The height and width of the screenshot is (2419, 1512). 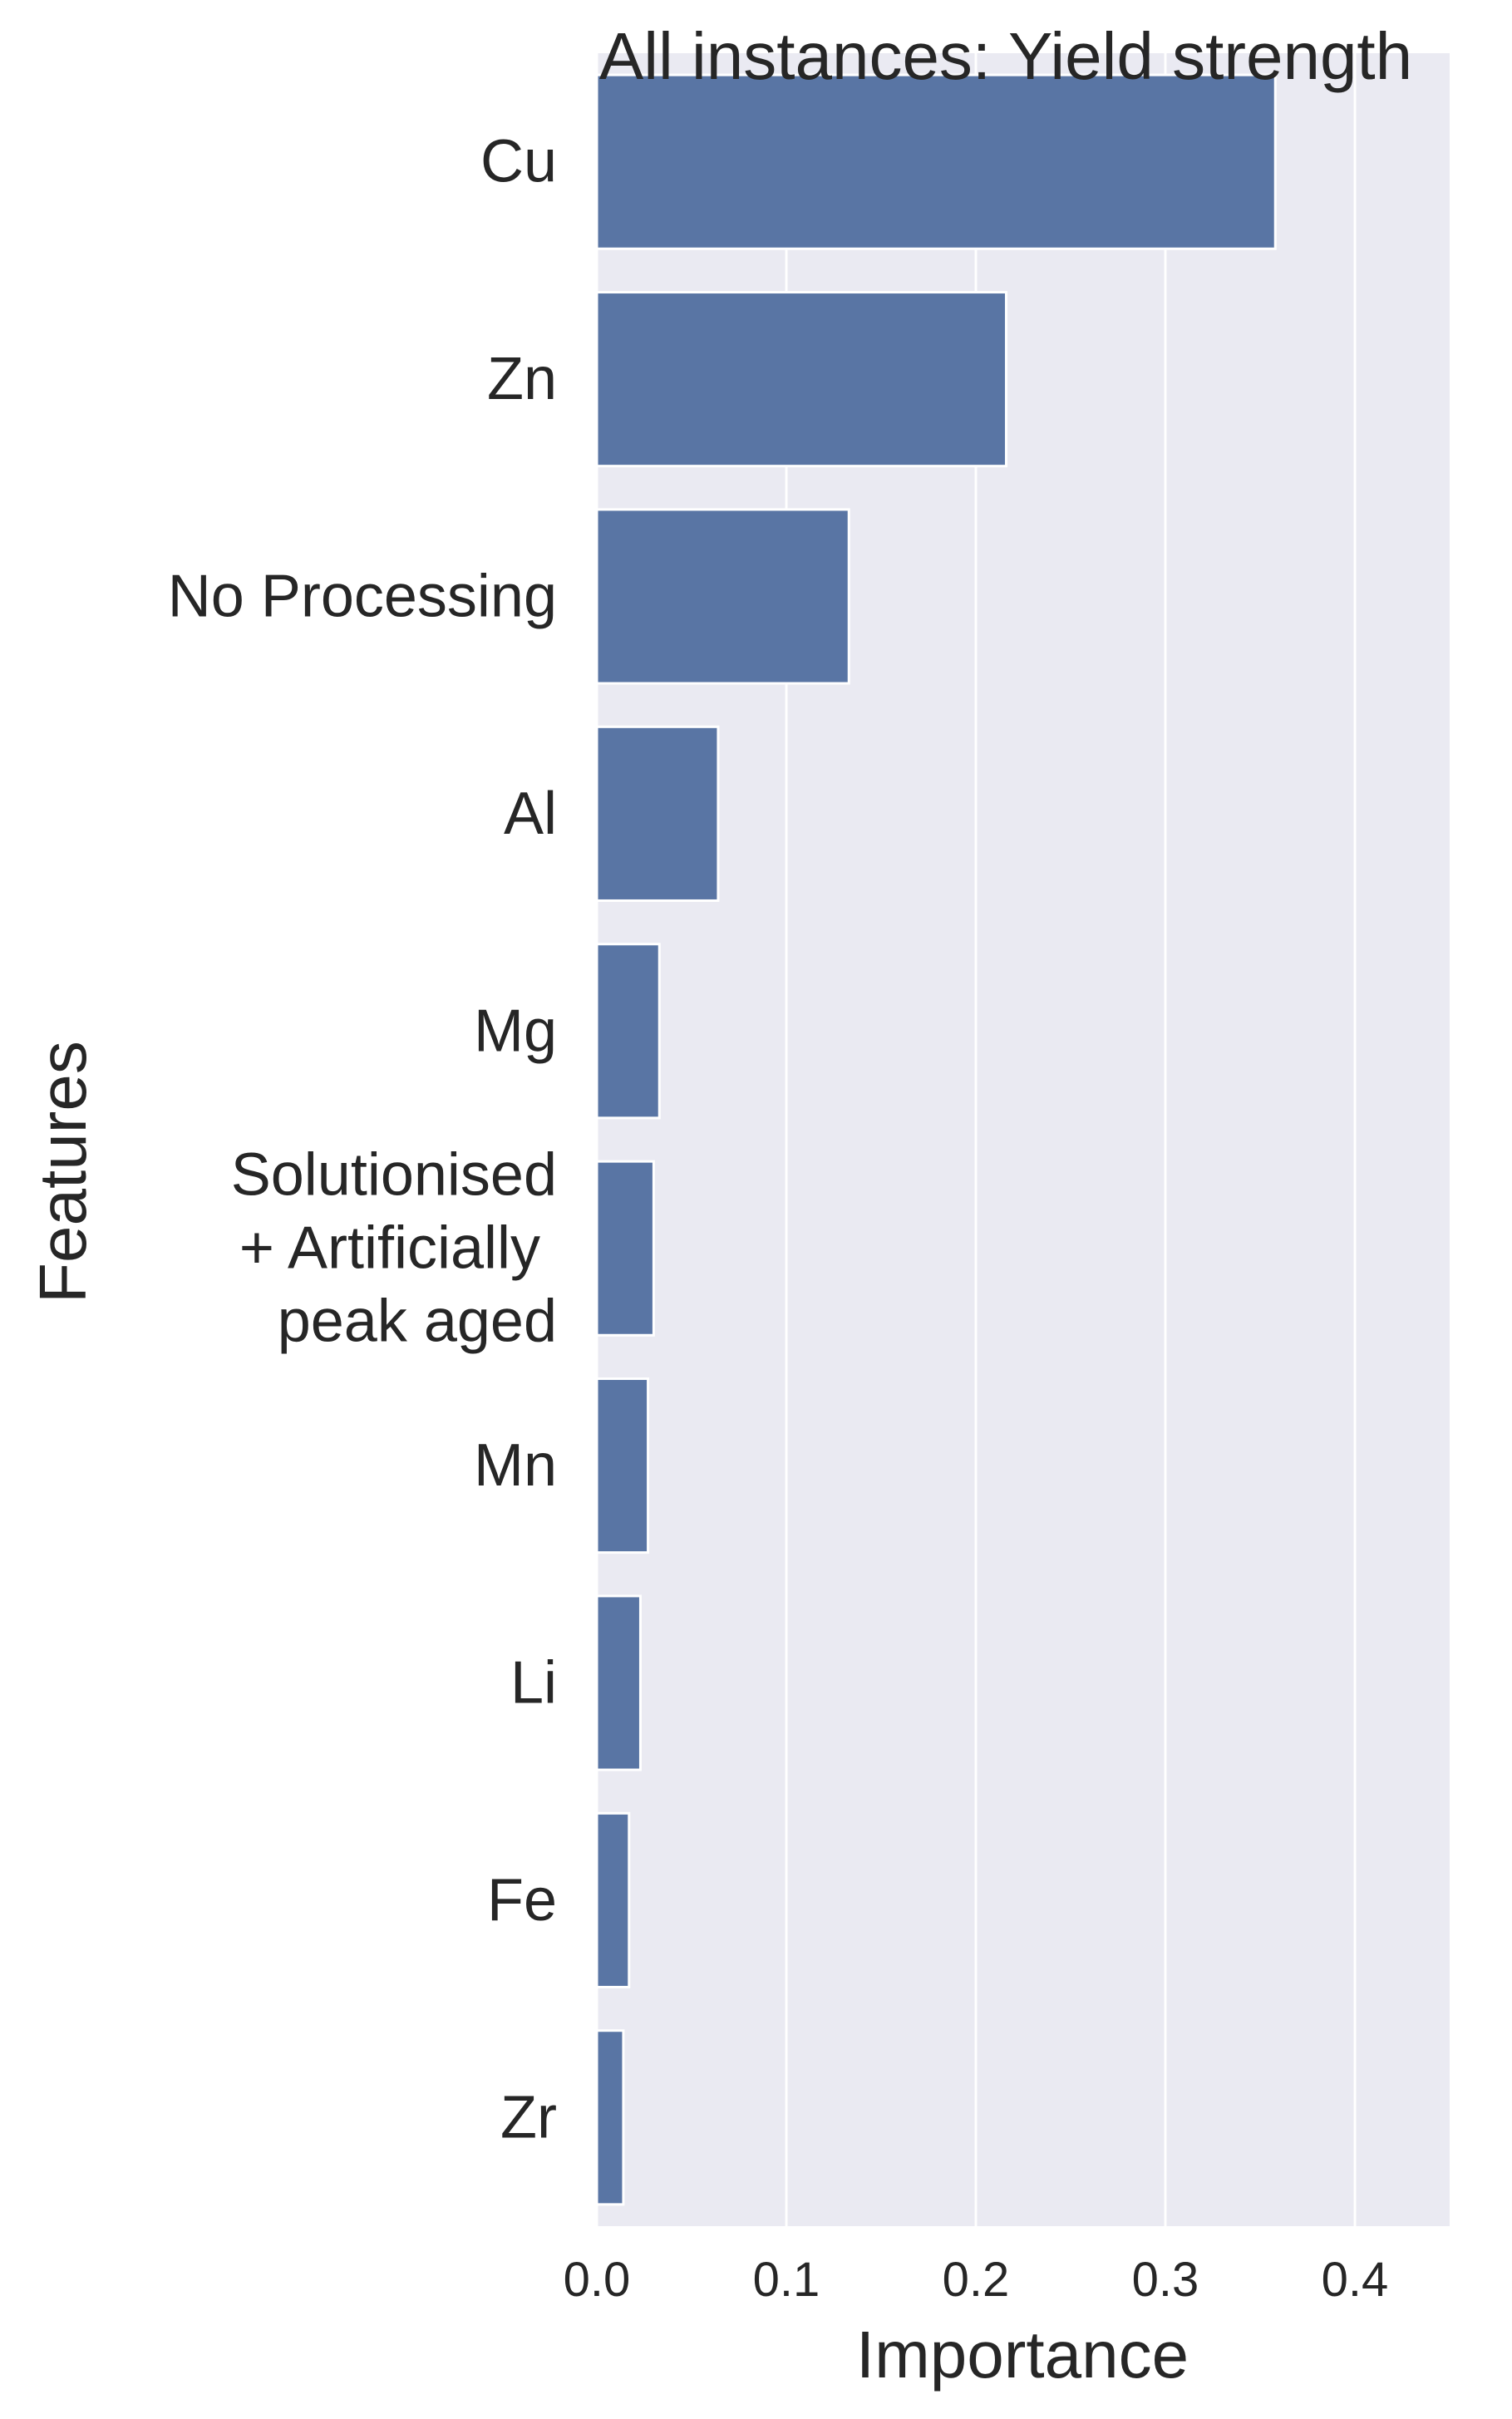 I want to click on category-label: Li, so click(x=534, y=1684).